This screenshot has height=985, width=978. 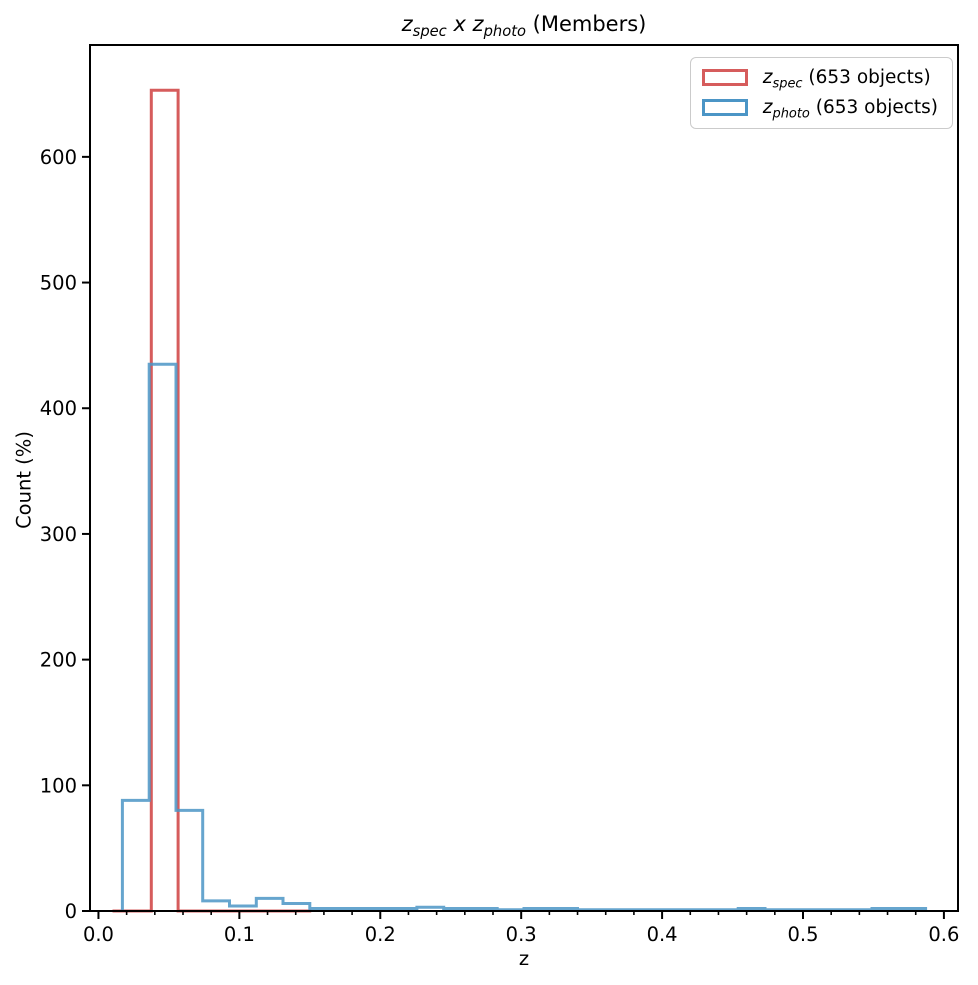 I want to click on legend-swatch-zspec, so click(x=724, y=77).